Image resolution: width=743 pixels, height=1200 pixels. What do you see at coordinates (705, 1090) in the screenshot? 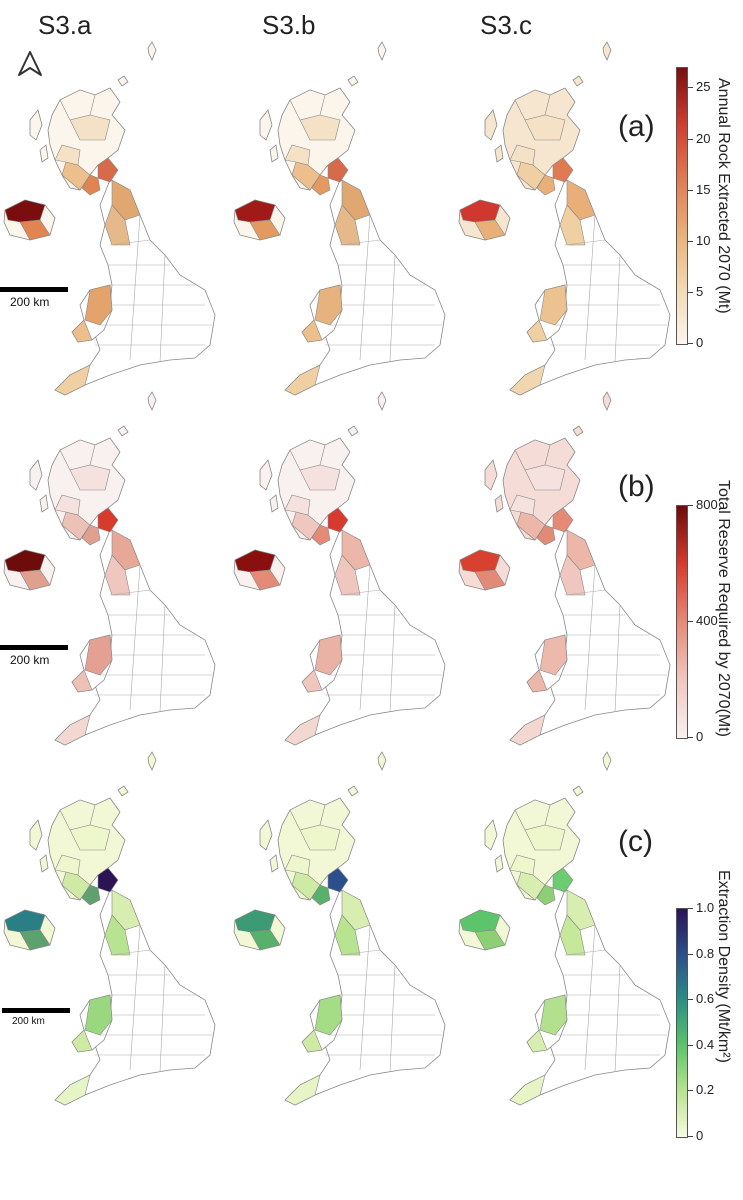
I see `colorbar-tick-label: 0.2` at bounding box center [705, 1090].